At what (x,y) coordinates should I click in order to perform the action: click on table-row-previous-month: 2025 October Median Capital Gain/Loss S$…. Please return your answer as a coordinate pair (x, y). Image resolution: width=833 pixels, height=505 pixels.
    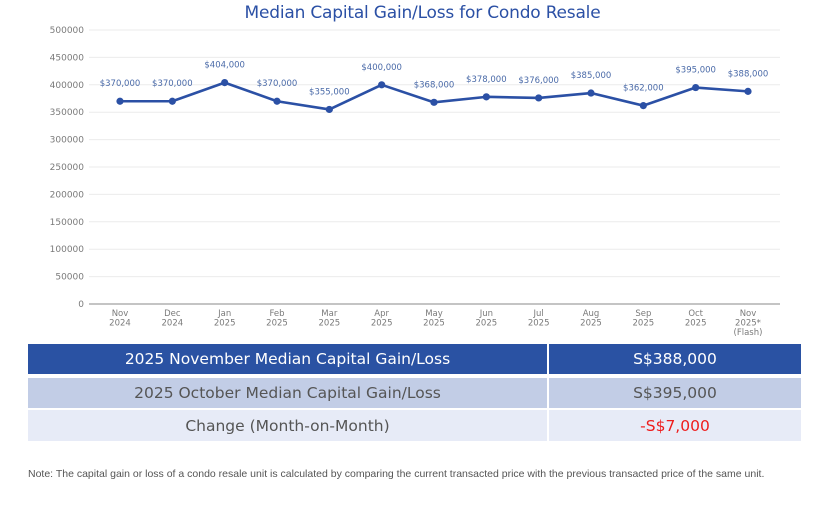
    Looking at the image, I should click on (414, 393).